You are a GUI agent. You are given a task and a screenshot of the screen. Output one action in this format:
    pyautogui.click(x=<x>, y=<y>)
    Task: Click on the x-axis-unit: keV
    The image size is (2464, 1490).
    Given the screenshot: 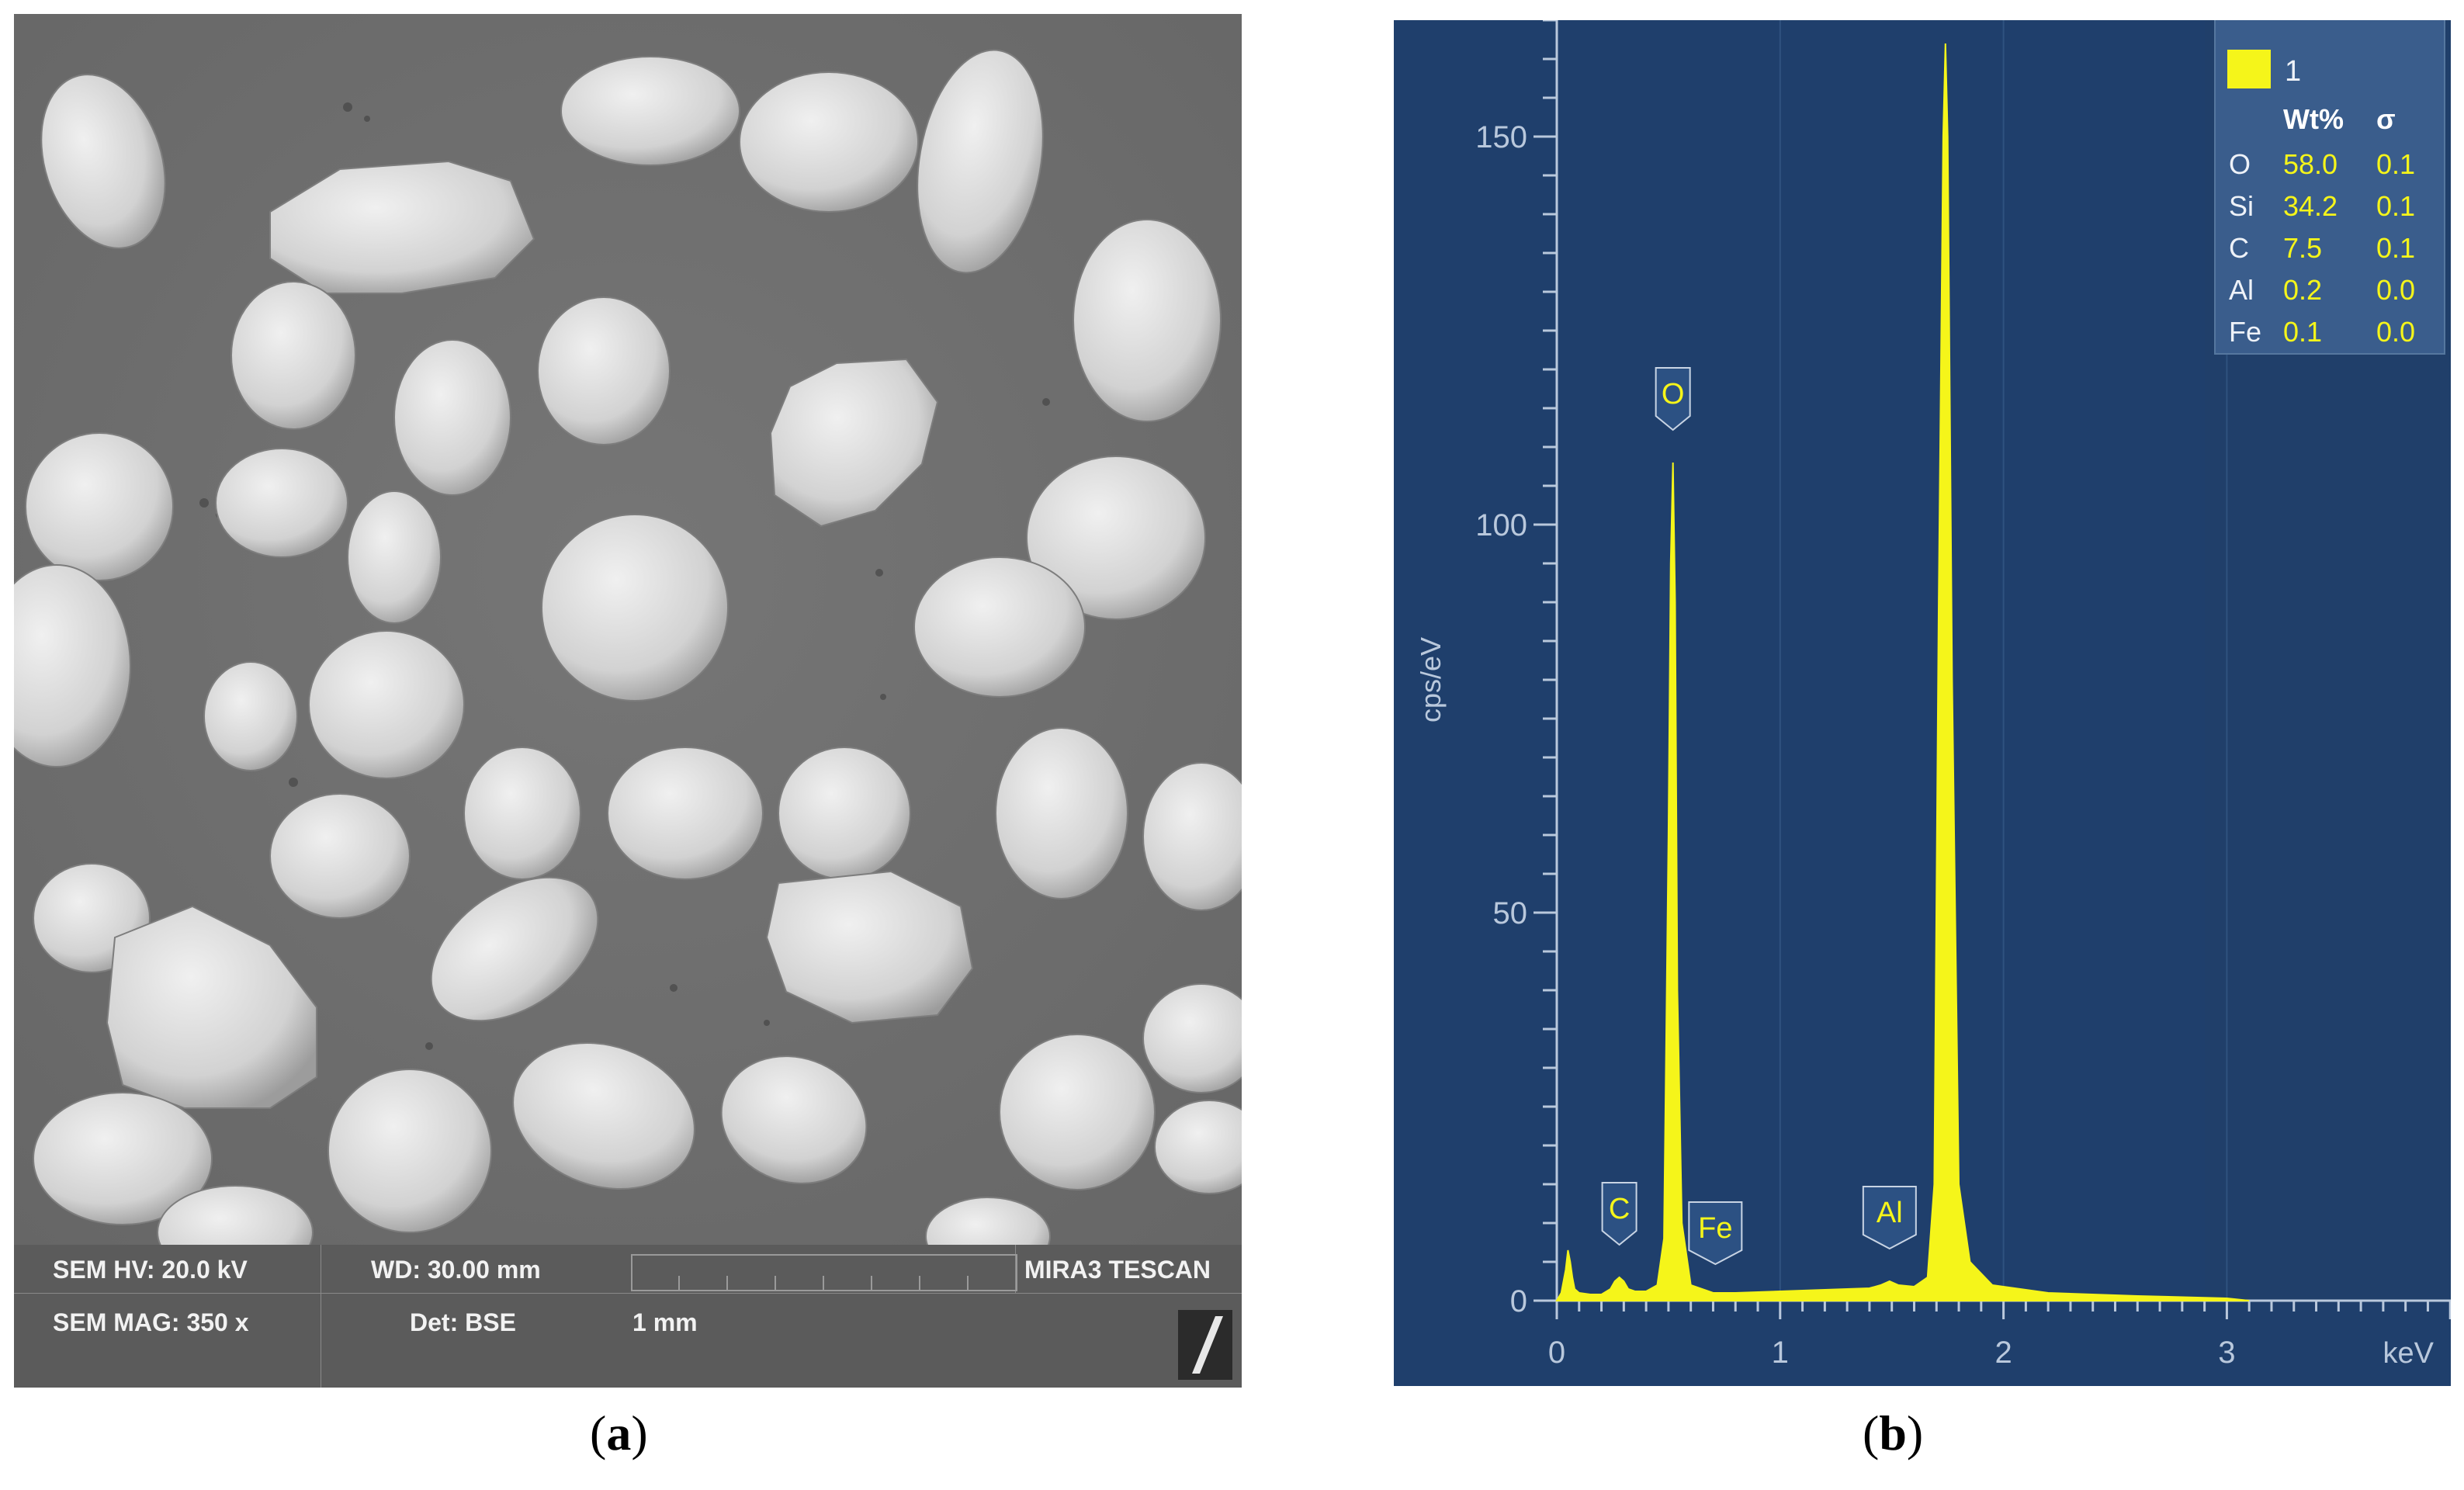 What is the action you would take?
    pyautogui.click(x=2409, y=1353)
    